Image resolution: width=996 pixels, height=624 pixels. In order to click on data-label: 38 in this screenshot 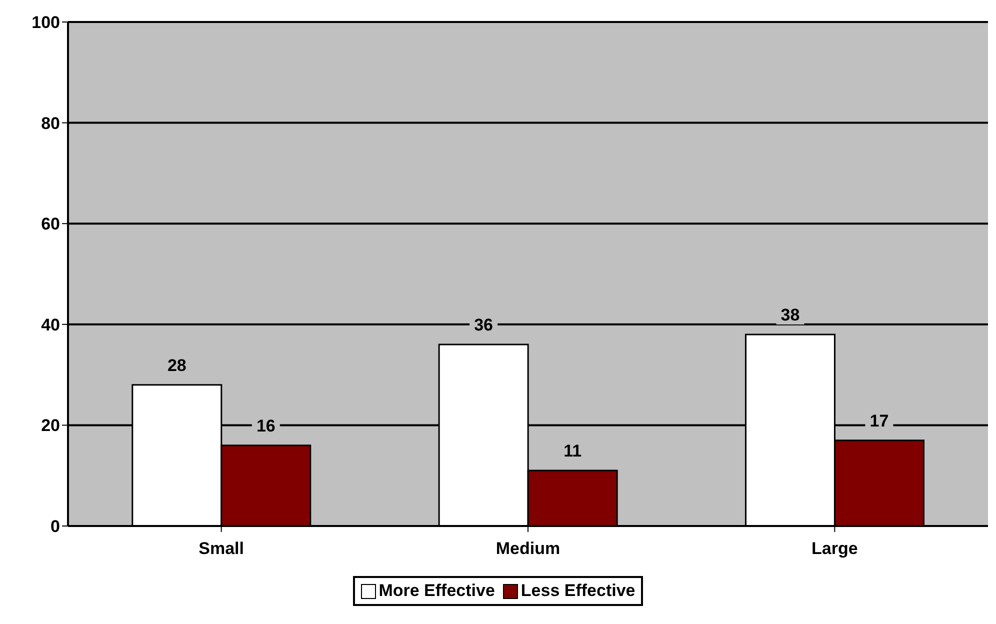, I will do `click(790, 314)`.